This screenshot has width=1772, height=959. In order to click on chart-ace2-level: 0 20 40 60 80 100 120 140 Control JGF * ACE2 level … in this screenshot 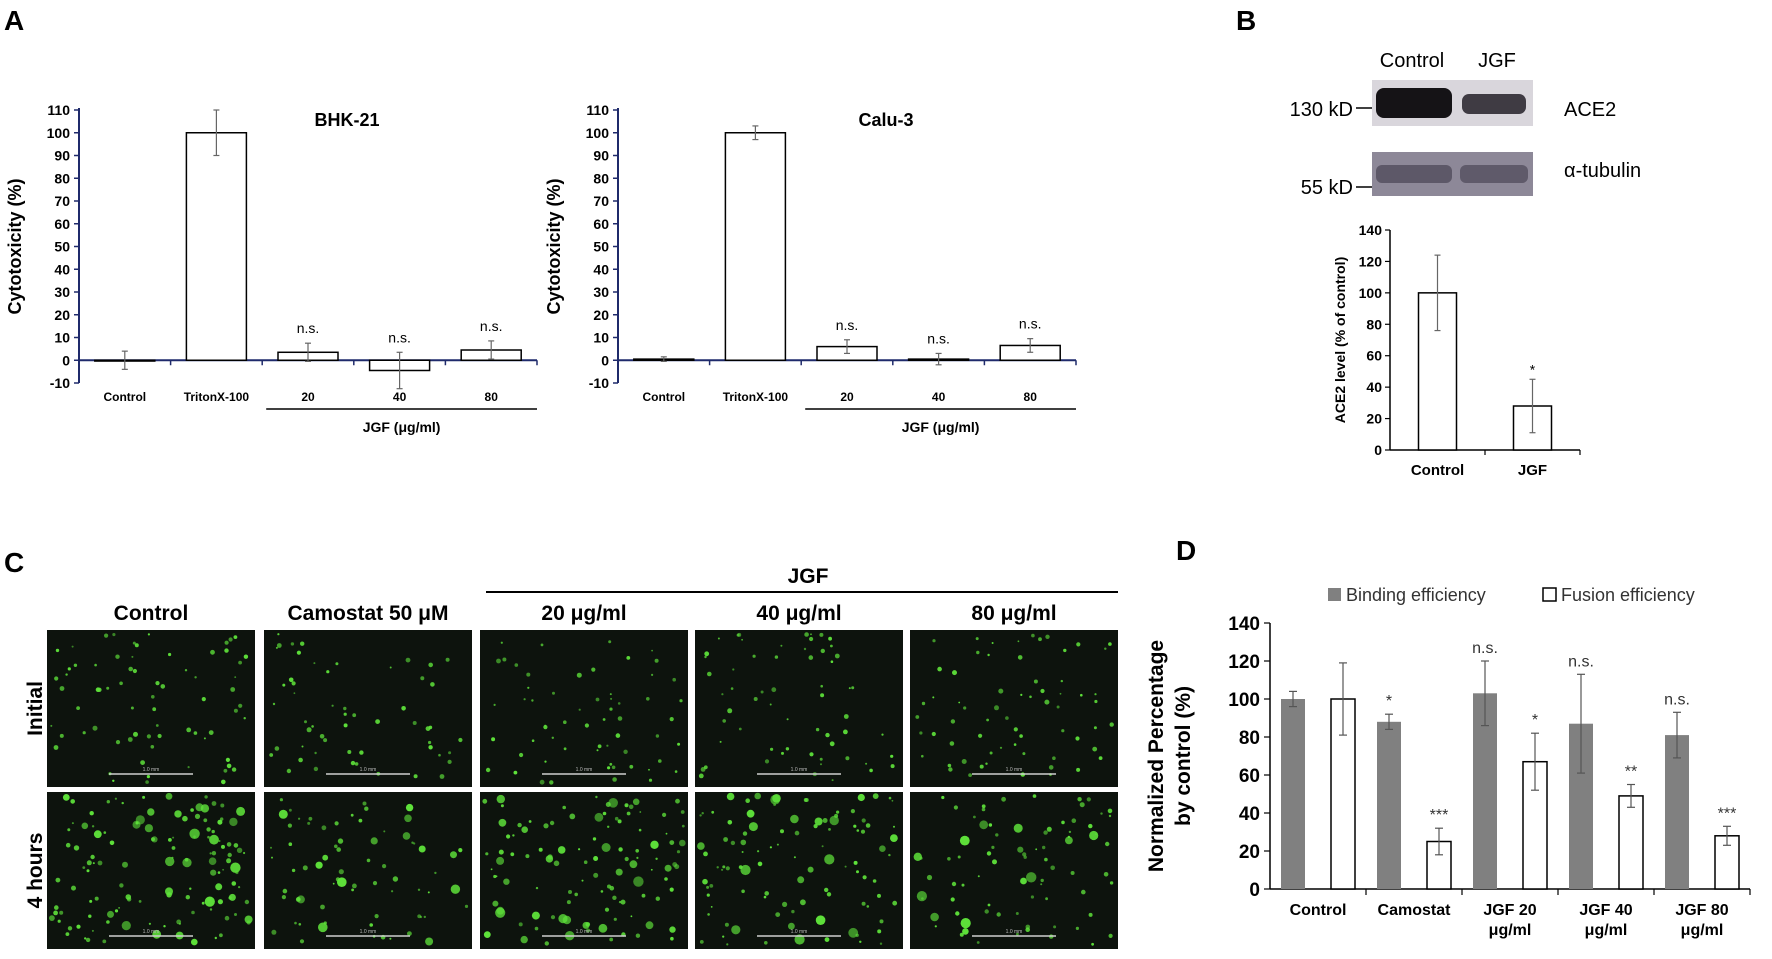, I will do `click(1456, 350)`.